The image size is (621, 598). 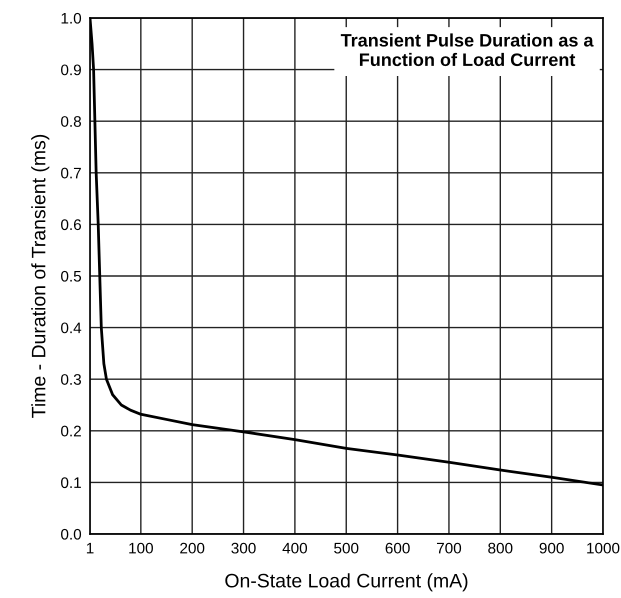 What do you see at coordinates (346, 582) in the screenshot?
I see `x-axis-title: On-State Load Current (mA)` at bounding box center [346, 582].